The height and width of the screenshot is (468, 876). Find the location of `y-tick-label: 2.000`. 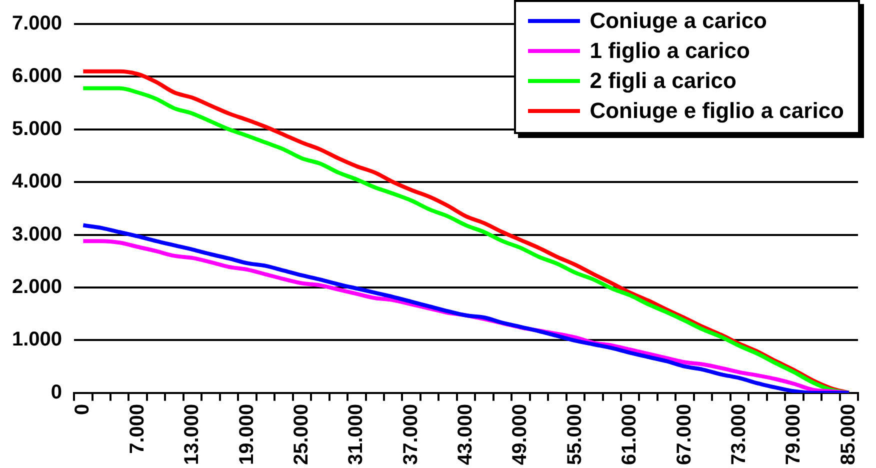

y-tick-label: 2.000 is located at coordinates (37, 287).